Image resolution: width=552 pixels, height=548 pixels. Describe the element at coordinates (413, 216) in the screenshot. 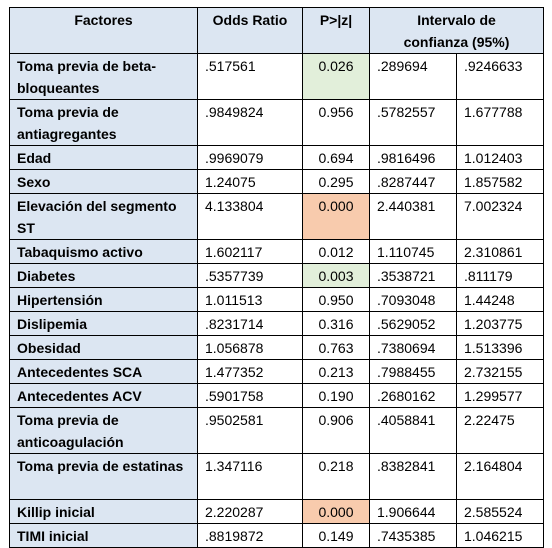

I see `ci-low-cell: 2.440381` at that location.